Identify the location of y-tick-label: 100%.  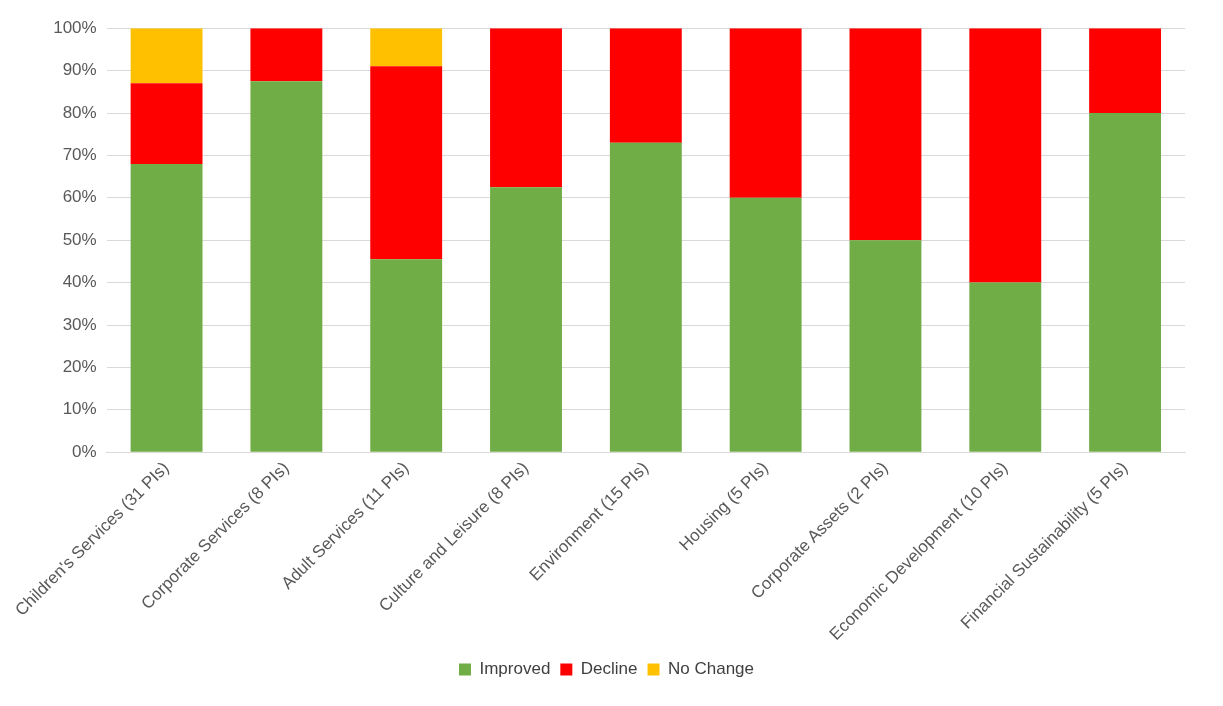
(75, 27).